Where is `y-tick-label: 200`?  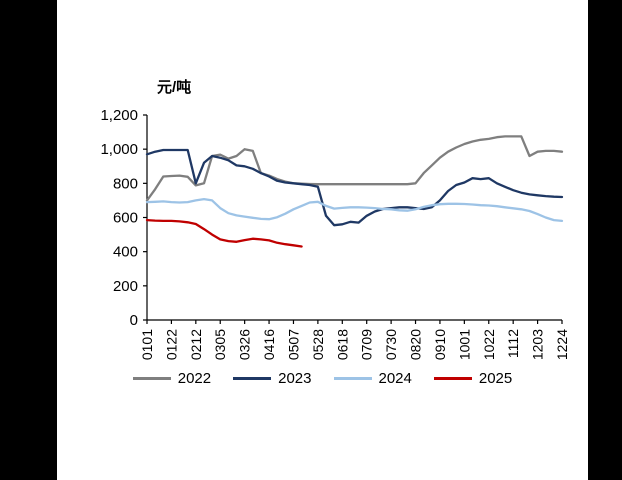
y-tick-label: 200 is located at coordinates (125, 286).